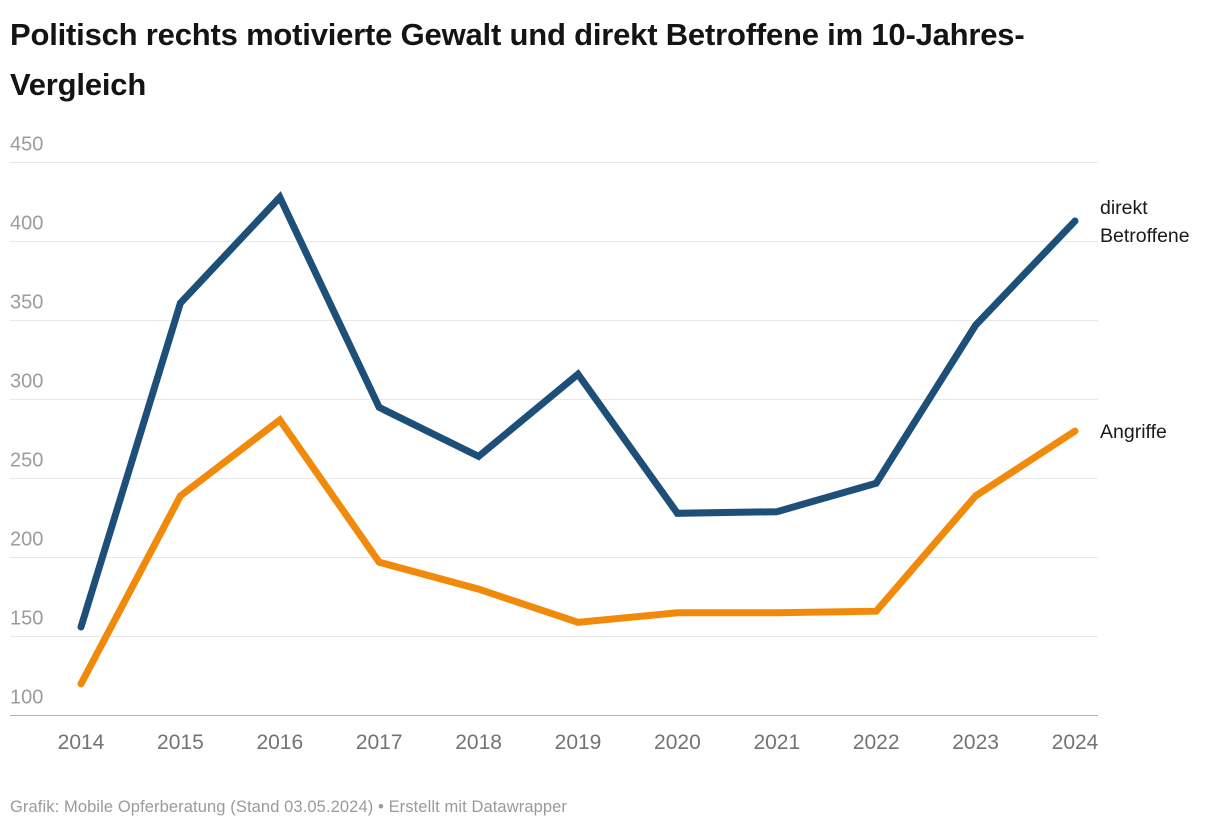 This screenshot has height=832, width=1220. What do you see at coordinates (478, 742) in the screenshot?
I see `x-axis-tick-label: 2018` at bounding box center [478, 742].